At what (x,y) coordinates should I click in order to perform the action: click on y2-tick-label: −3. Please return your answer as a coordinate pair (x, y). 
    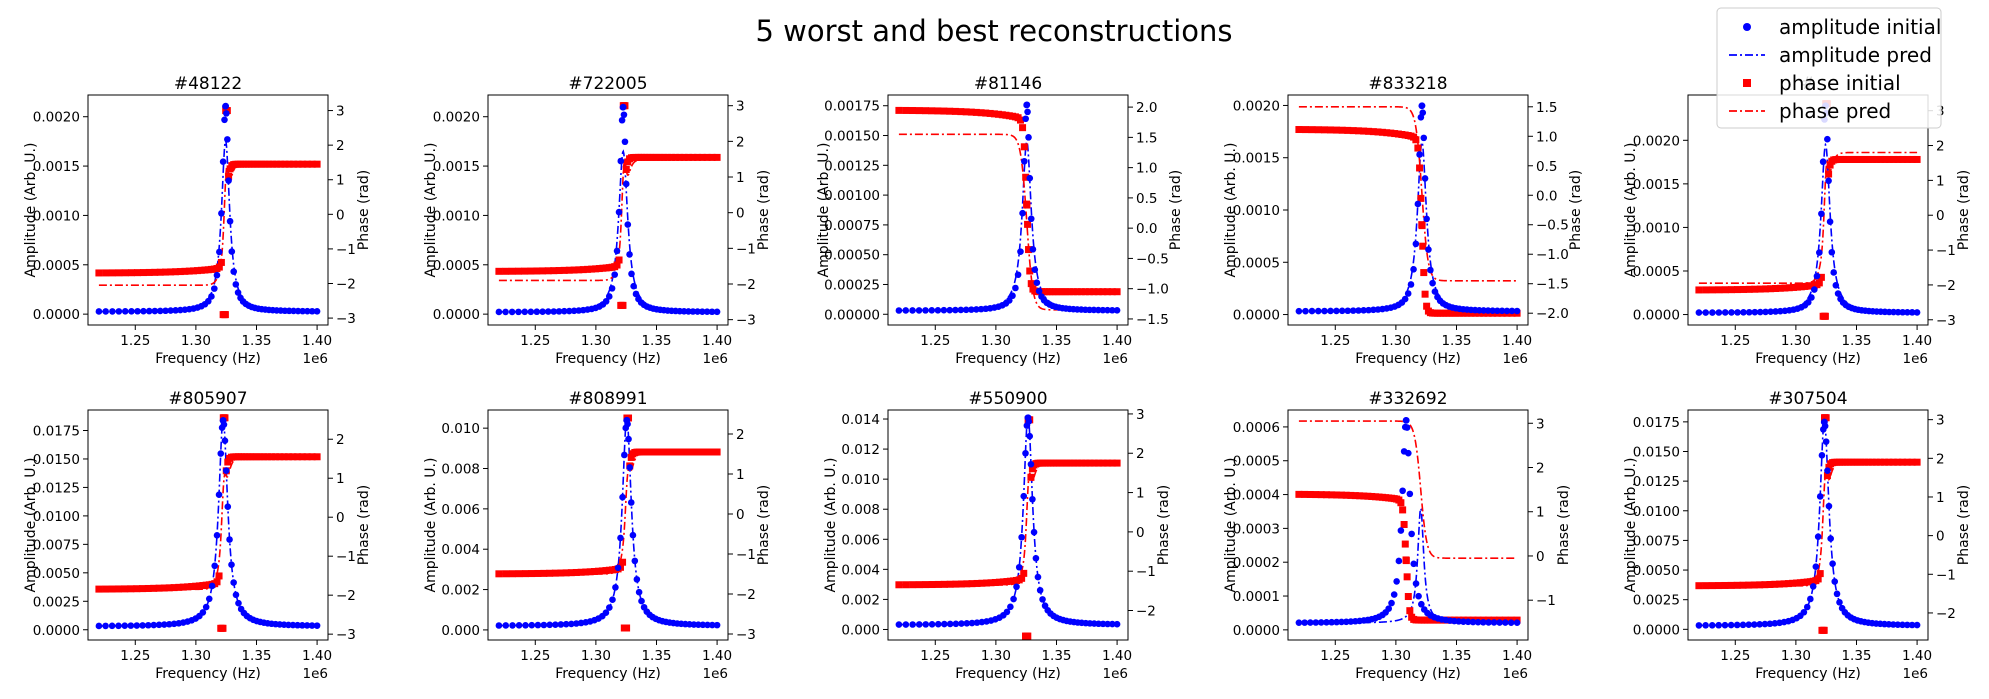
    Looking at the image, I should click on (346, 635).